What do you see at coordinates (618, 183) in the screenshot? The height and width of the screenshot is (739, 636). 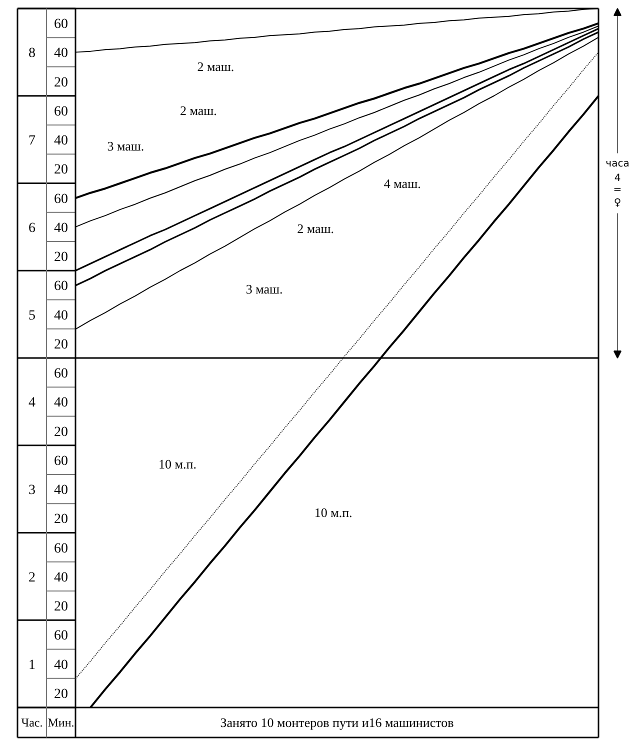 I see `text: часа 4 = ♀` at bounding box center [618, 183].